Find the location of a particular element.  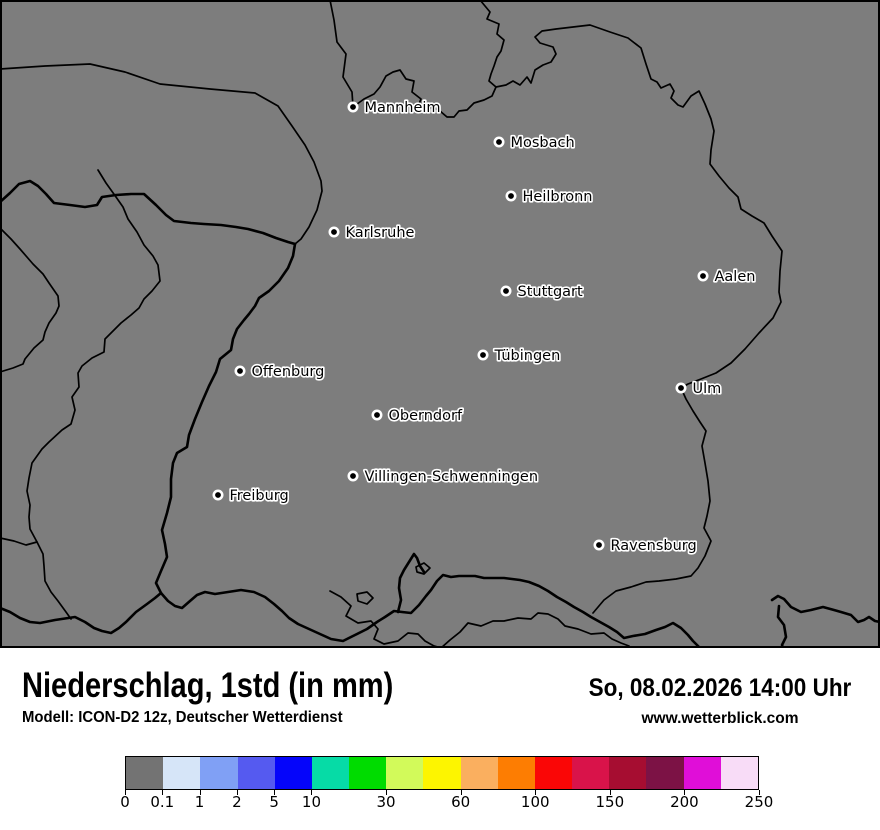

precipitation-color-scale is located at coordinates (442, 773).